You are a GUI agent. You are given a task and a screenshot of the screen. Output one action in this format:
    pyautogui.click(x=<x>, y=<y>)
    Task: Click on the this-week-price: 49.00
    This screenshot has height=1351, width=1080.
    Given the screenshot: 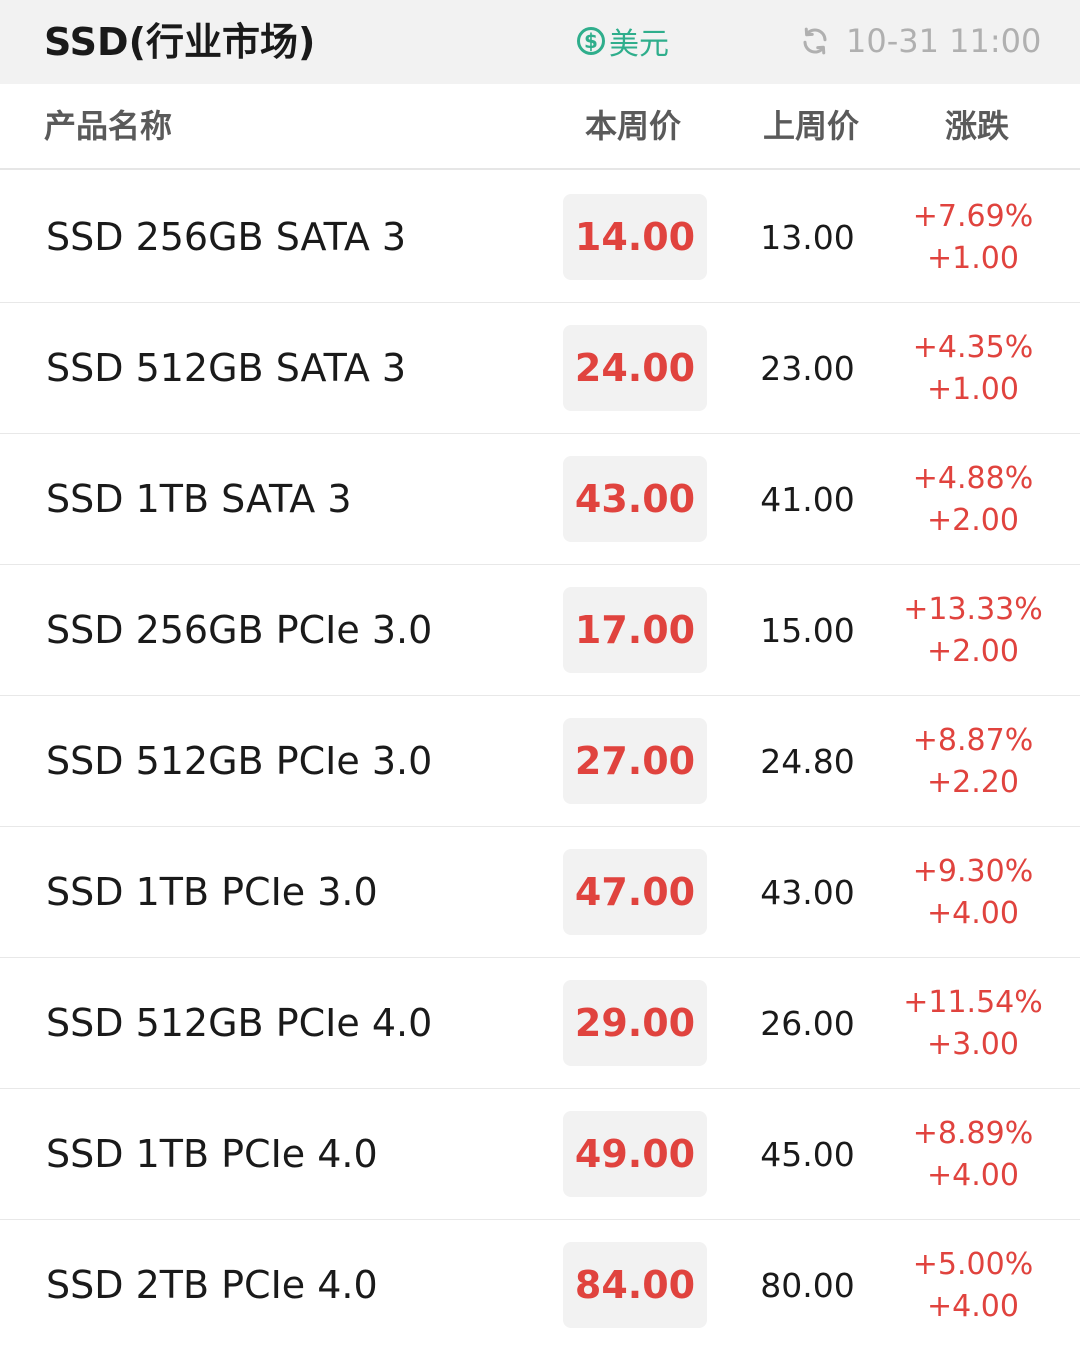 What is the action you would take?
    pyautogui.click(x=635, y=1154)
    